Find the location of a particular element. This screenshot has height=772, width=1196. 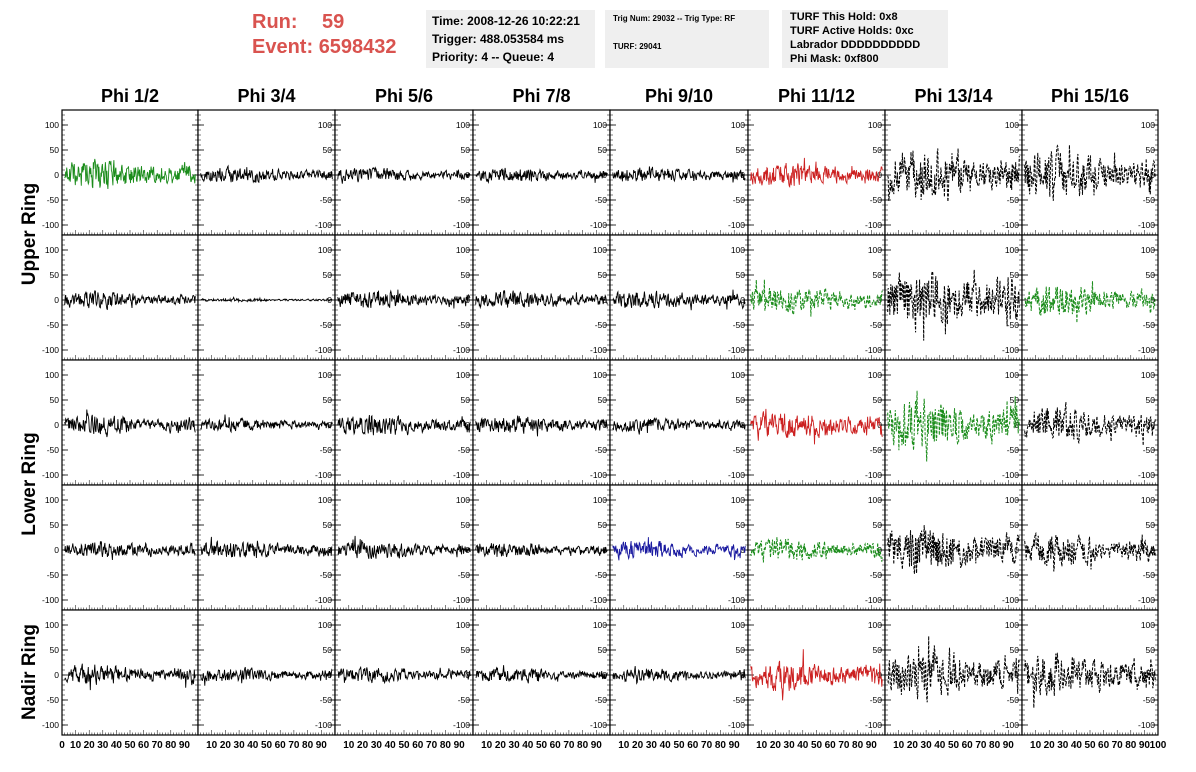

turf-text: TURF: 29041 is located at coordinates (637, 46).